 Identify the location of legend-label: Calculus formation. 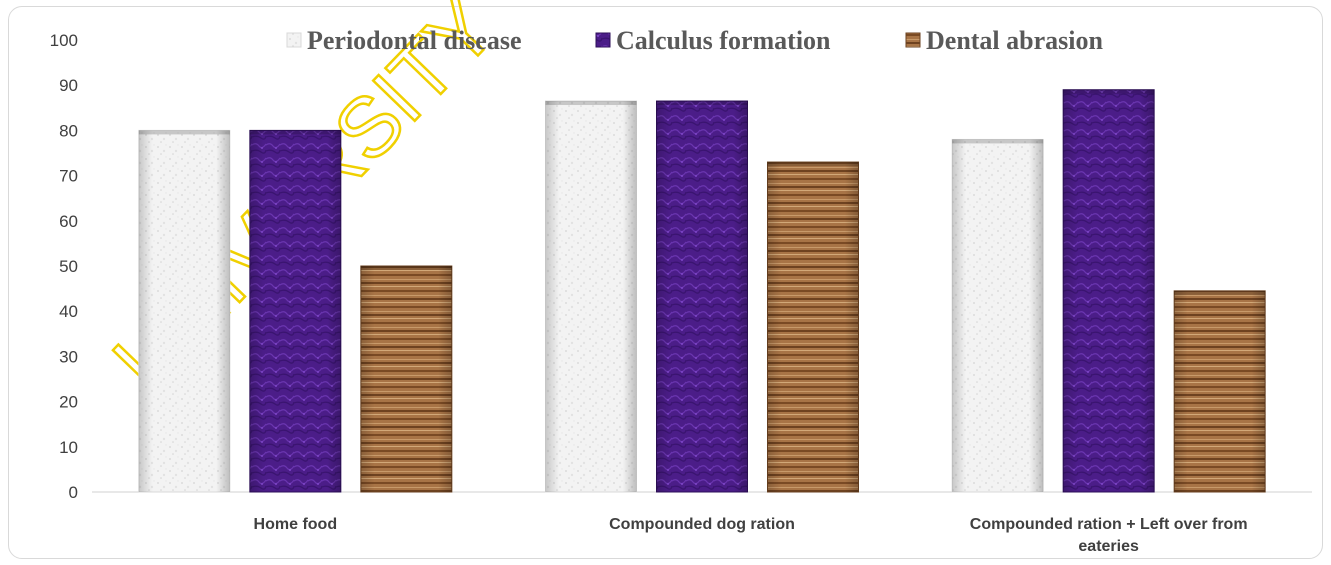
(723, 40).